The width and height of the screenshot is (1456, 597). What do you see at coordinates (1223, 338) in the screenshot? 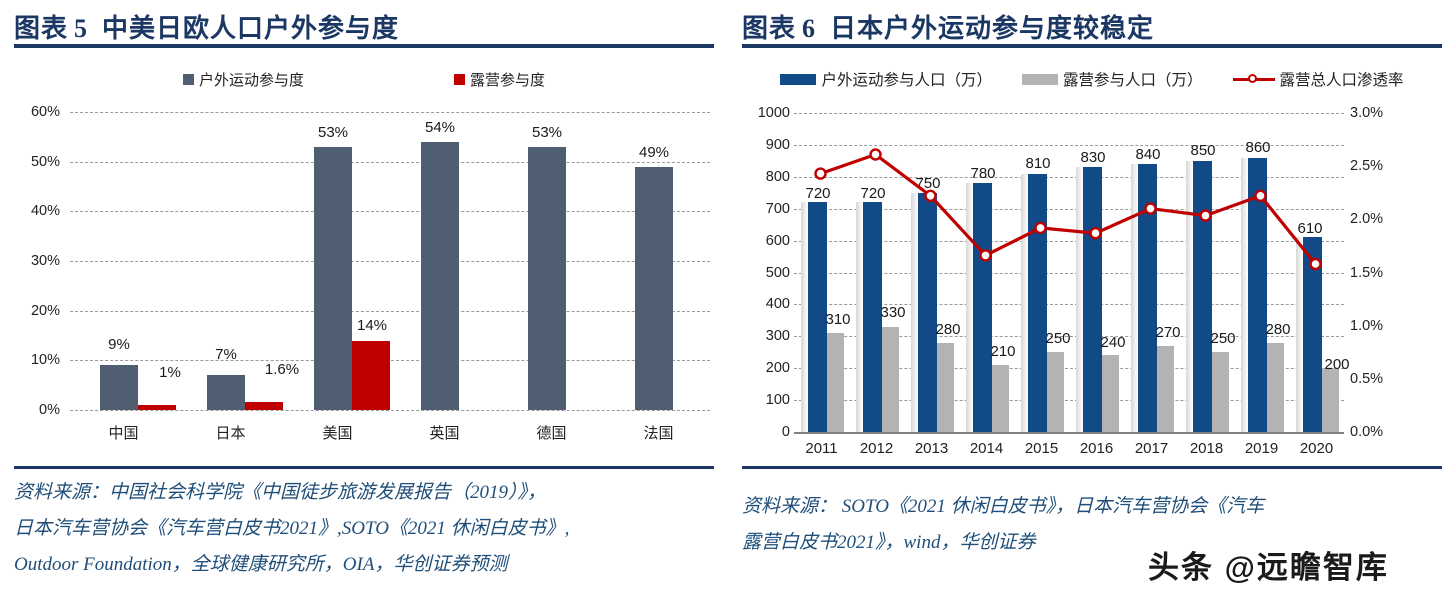
I see `bar-value-label: 250` at bounding box center [1223, 338].